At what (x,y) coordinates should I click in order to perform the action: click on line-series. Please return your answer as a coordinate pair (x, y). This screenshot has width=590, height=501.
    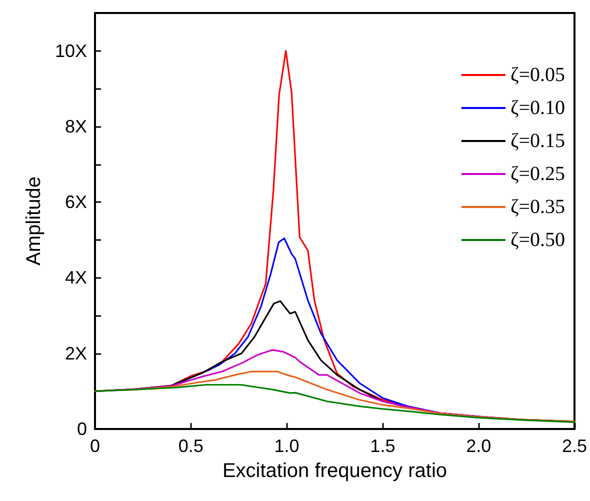
    Looking at the image, I should click on (335, 403).